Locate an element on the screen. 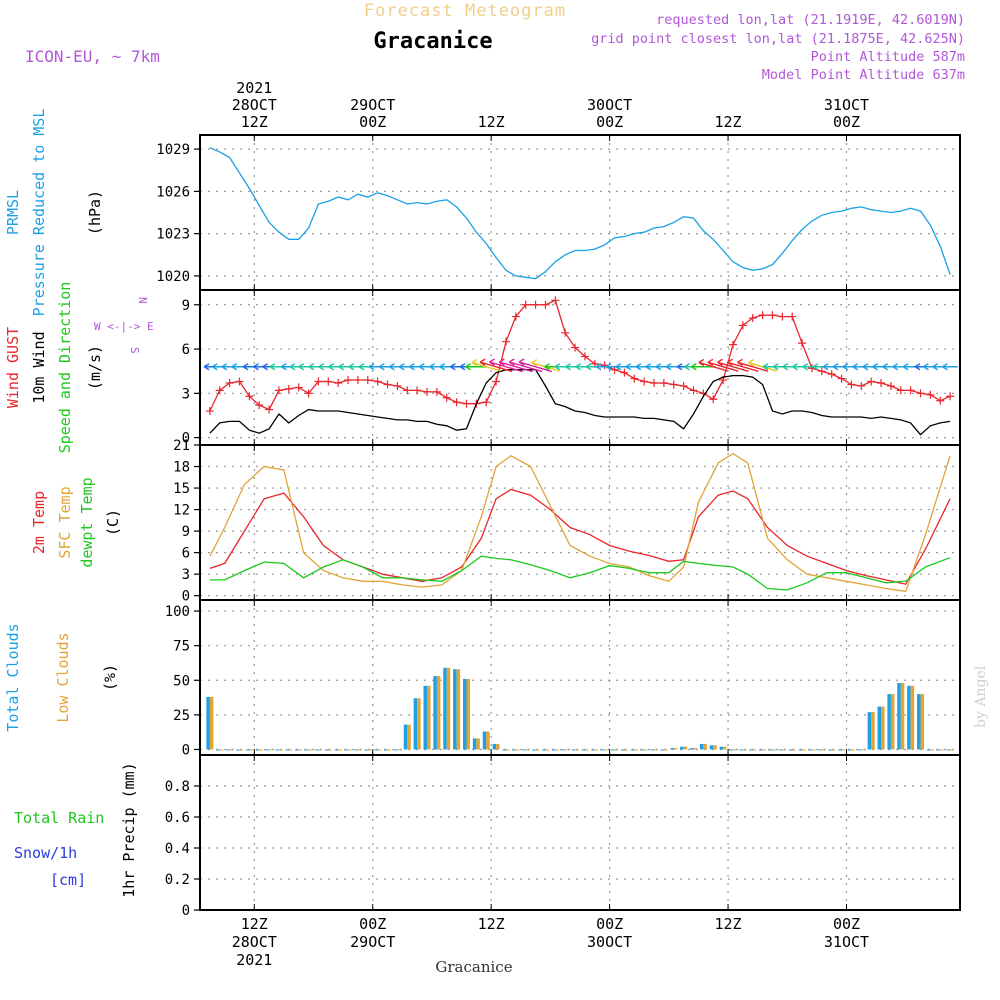 This screenshot has width=1000, height=1000. time-label: 30OCT is located at coordinates (609, 942).